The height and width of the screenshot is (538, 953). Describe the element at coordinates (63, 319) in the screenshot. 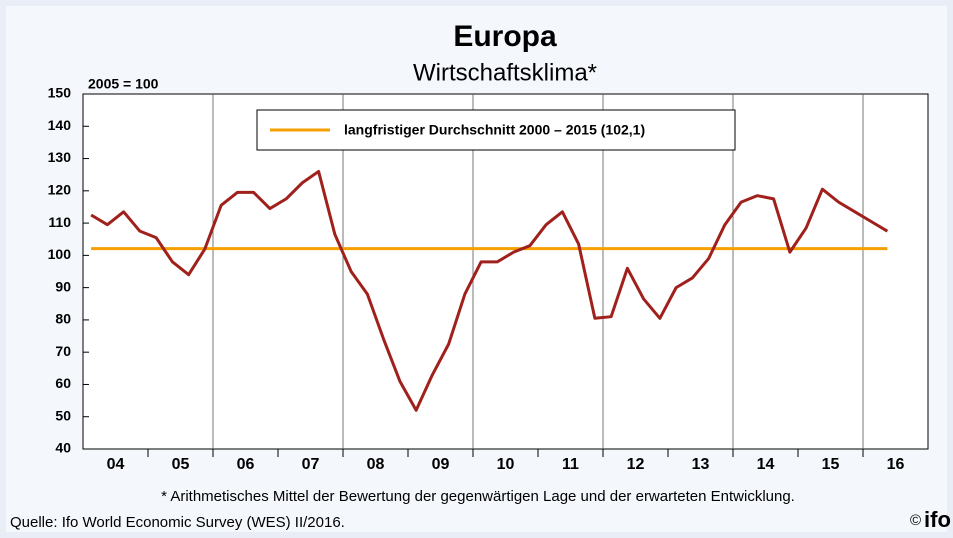

I see `y-tick-label: 80` at that location.